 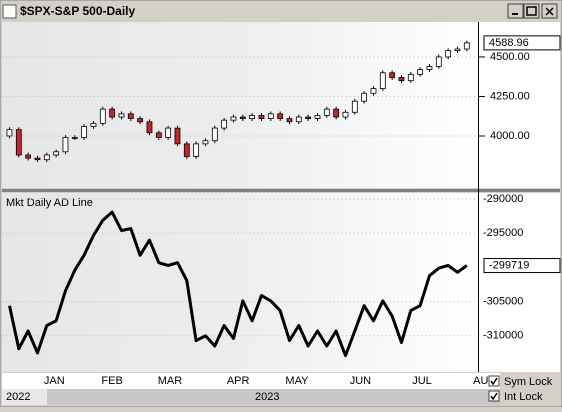 What do you see at coordinates (531, 11) in the screenshot?
I see `maximize-icon` at bounding box center [531, 11].